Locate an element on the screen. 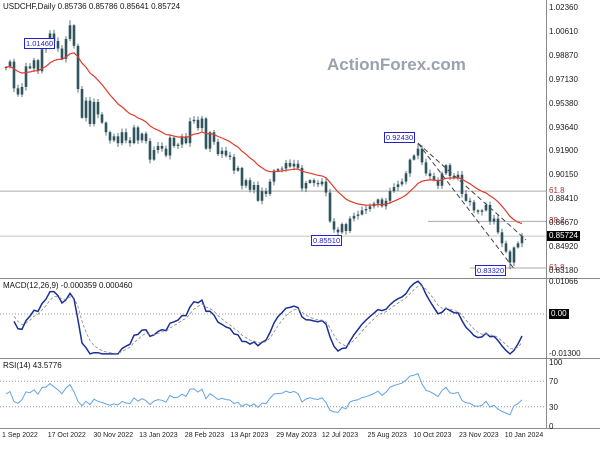  rsi-indicator-label: RSI(14) 43.5776 is located at coordinates (32, 365).